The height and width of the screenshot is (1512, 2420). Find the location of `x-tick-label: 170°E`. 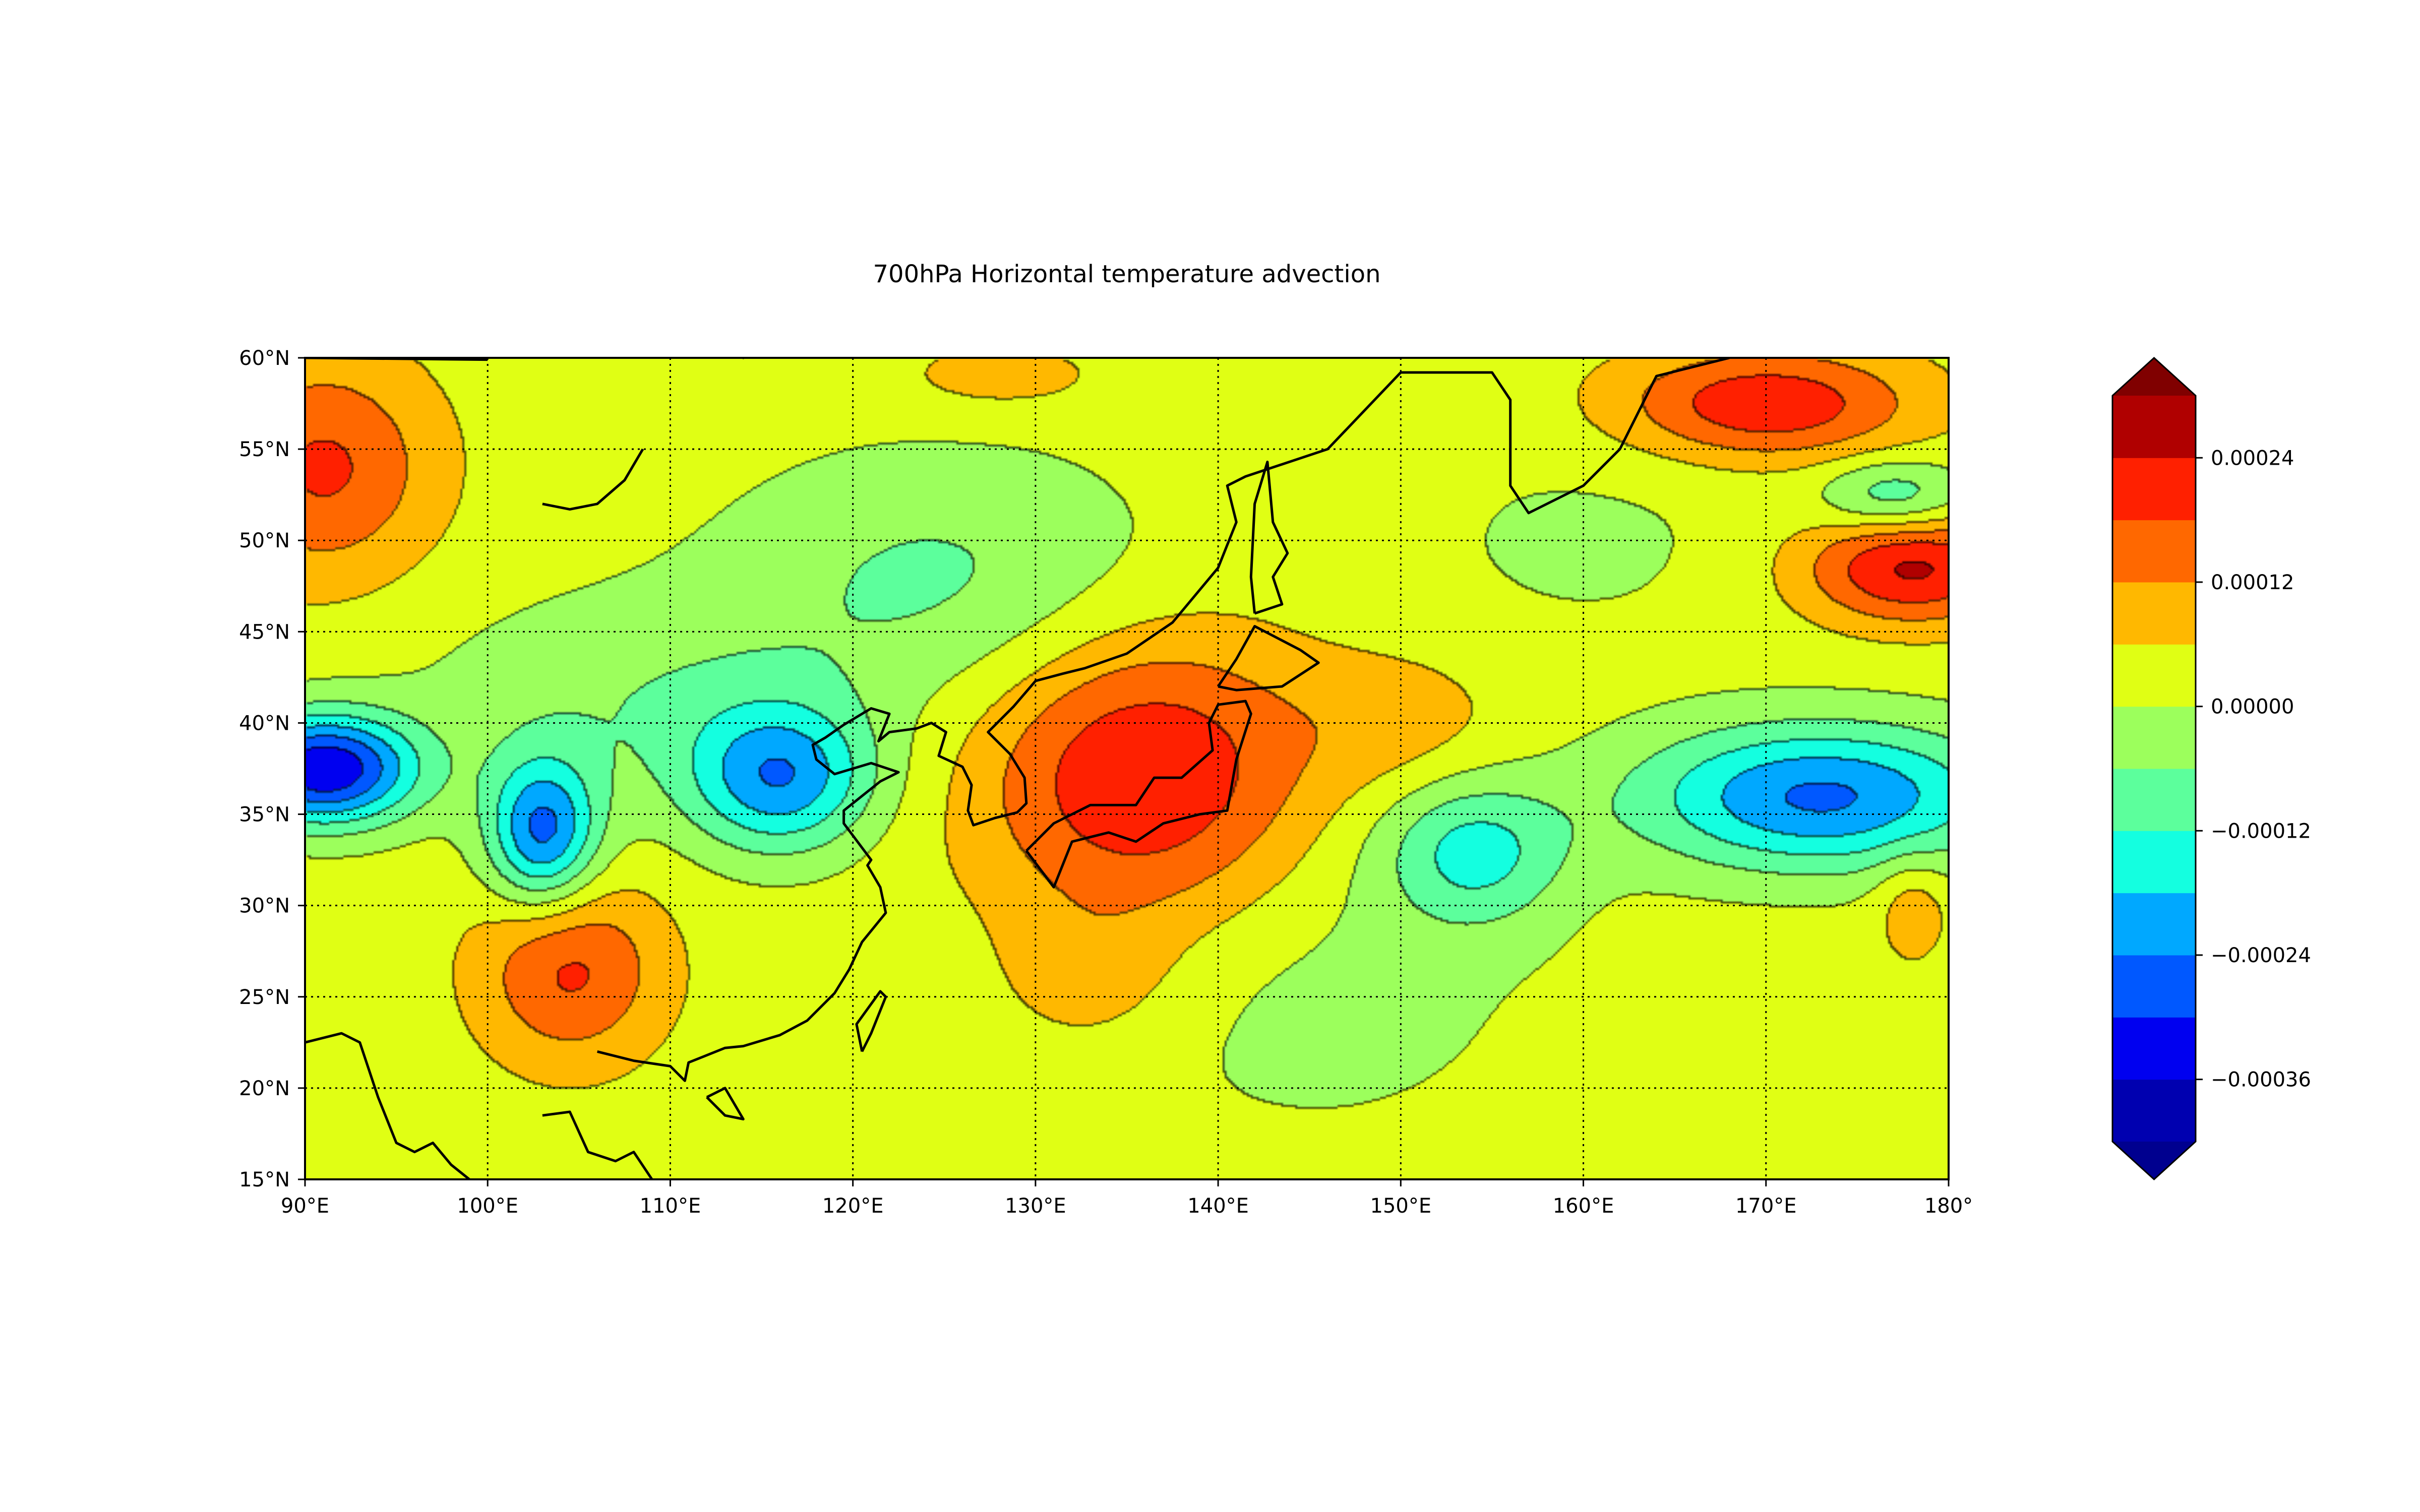

x-tick-label: 170°E is located at coordinates (1766, 1206).